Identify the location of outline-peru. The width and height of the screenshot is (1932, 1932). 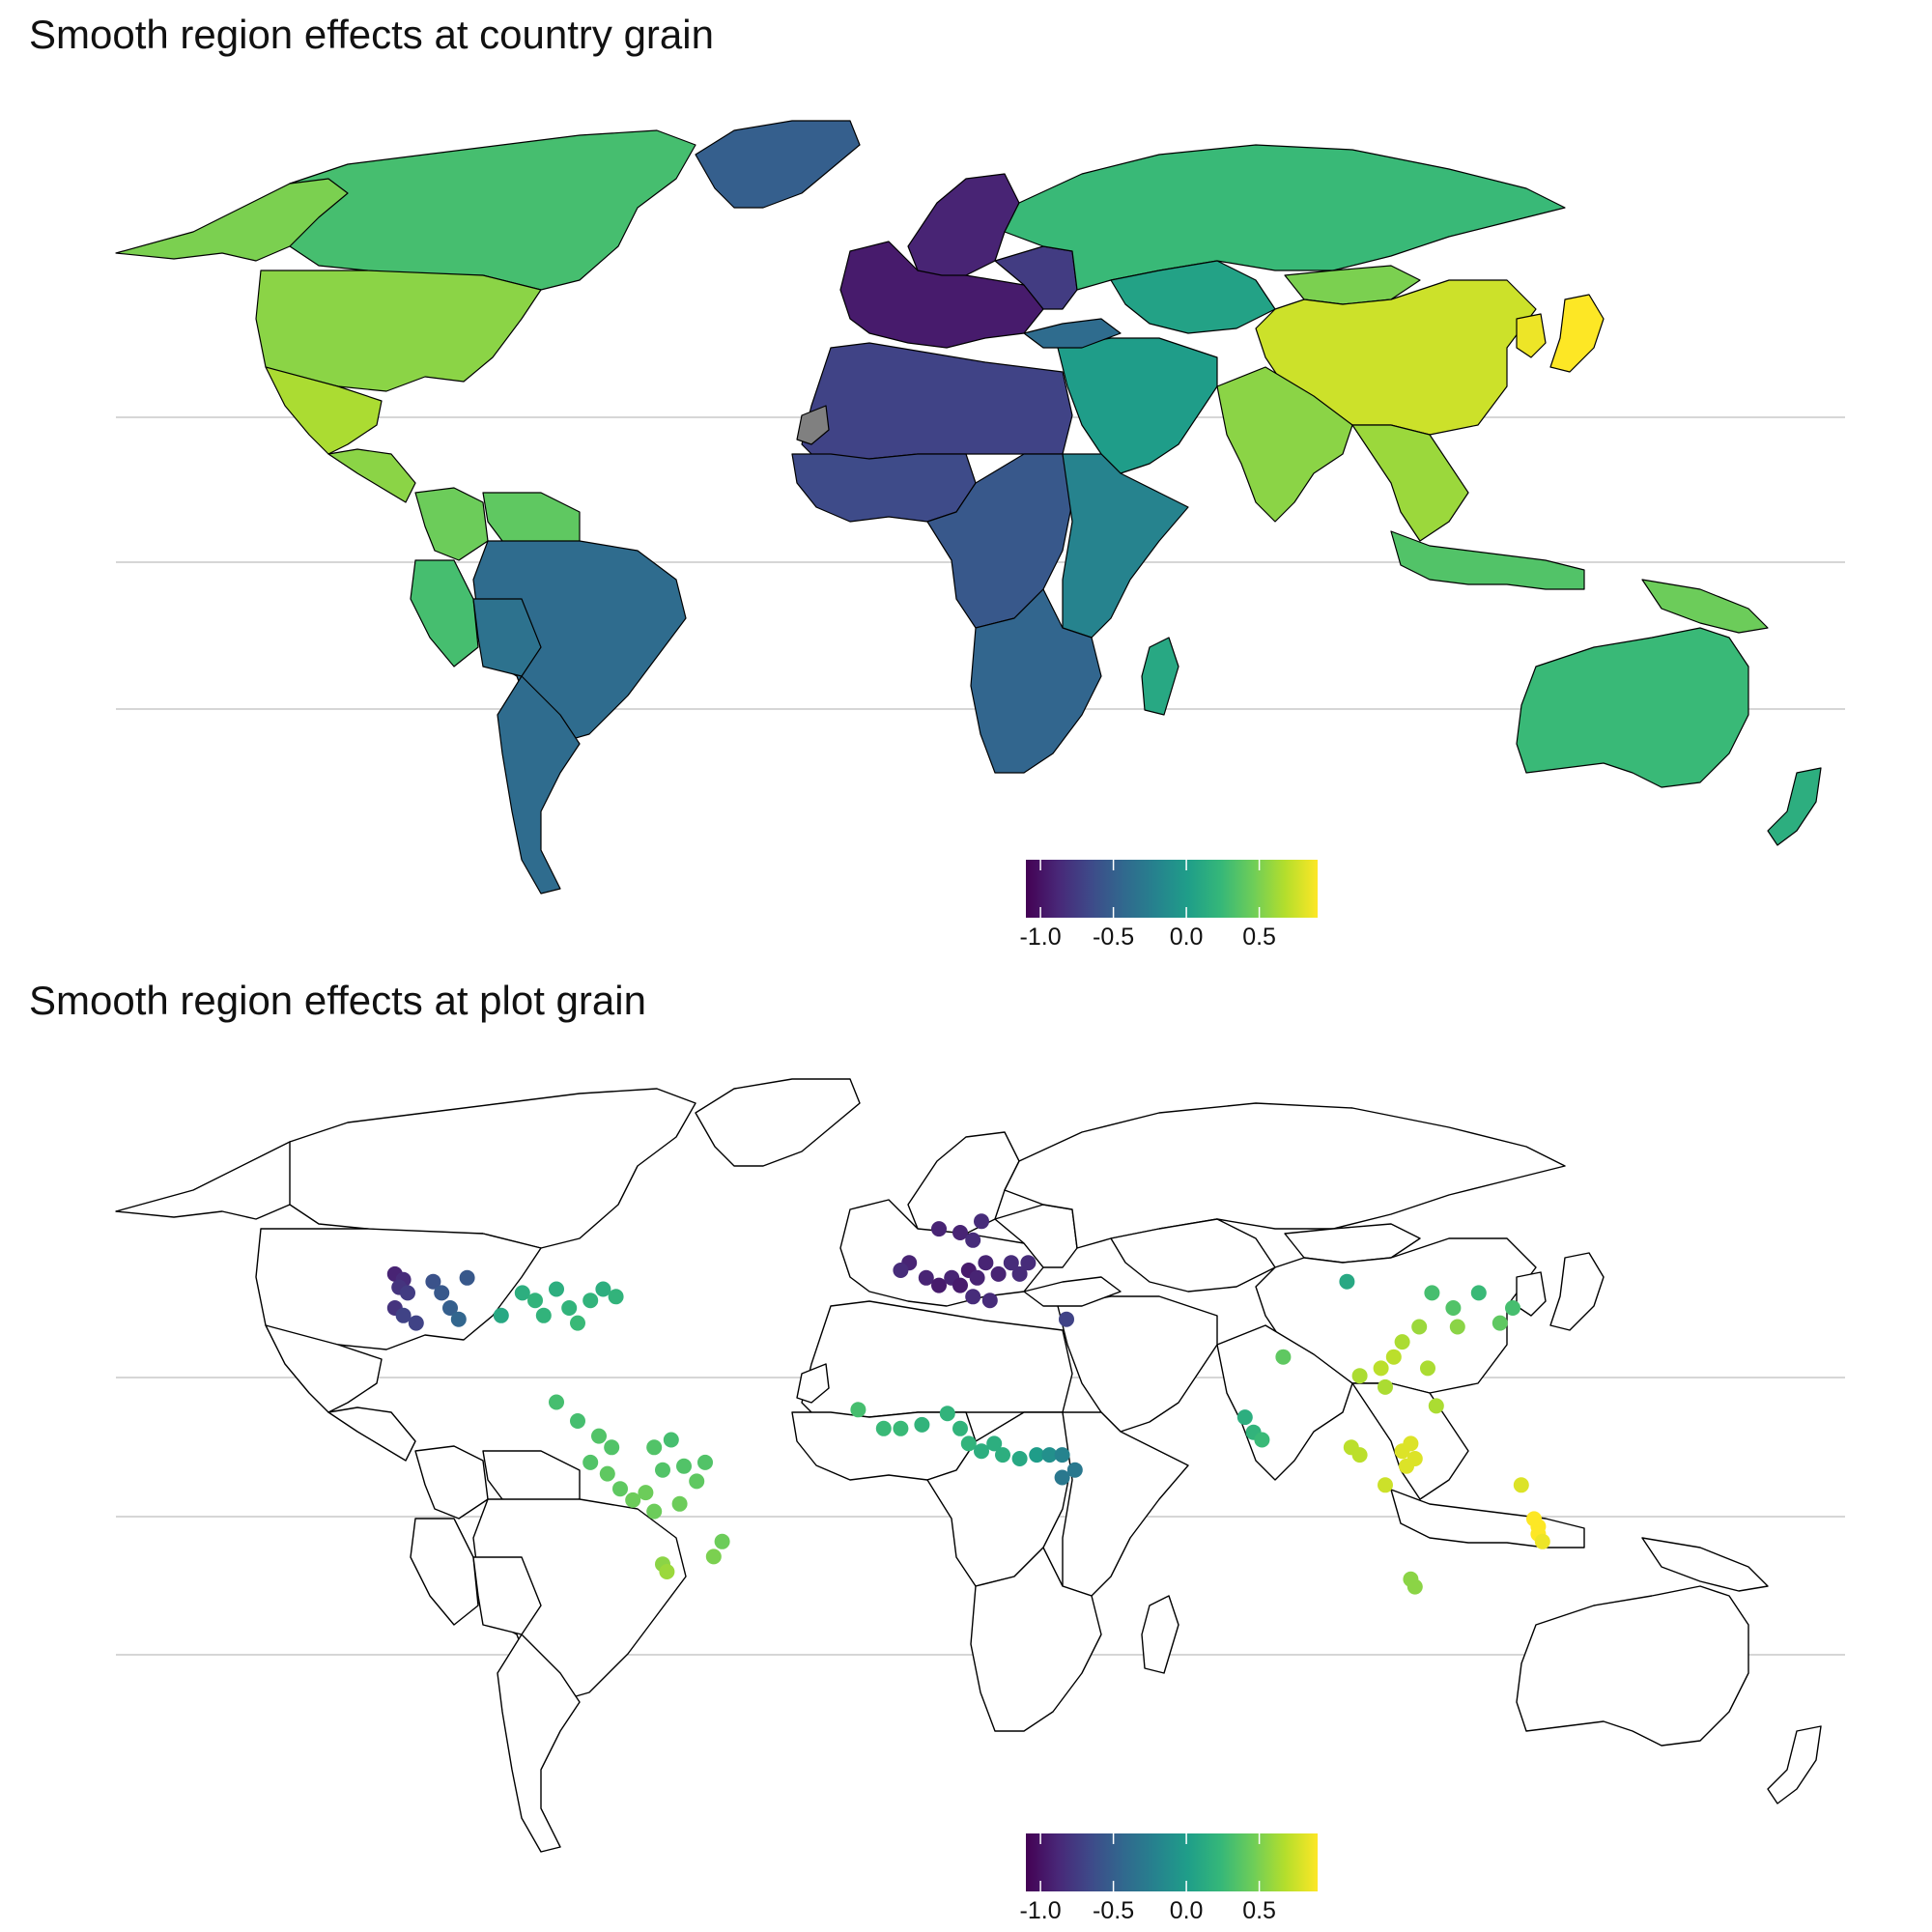
(444, 1572).